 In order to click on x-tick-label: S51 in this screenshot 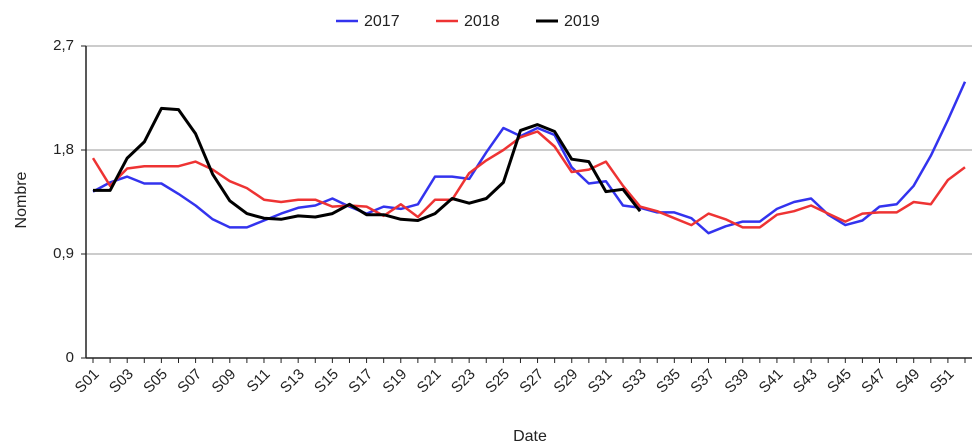, I will do `click(942, 381)`.